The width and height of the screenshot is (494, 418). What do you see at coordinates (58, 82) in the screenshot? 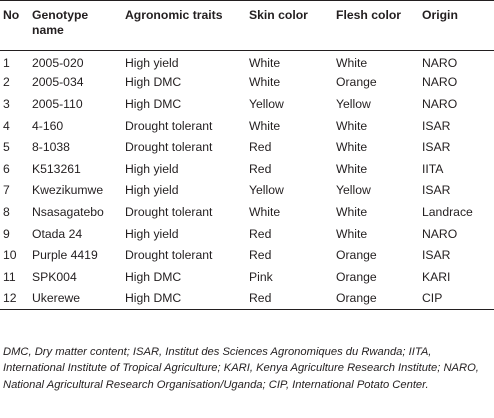
I see `cell-genotype-name: 2005-034` at bounding box center [58, 82].